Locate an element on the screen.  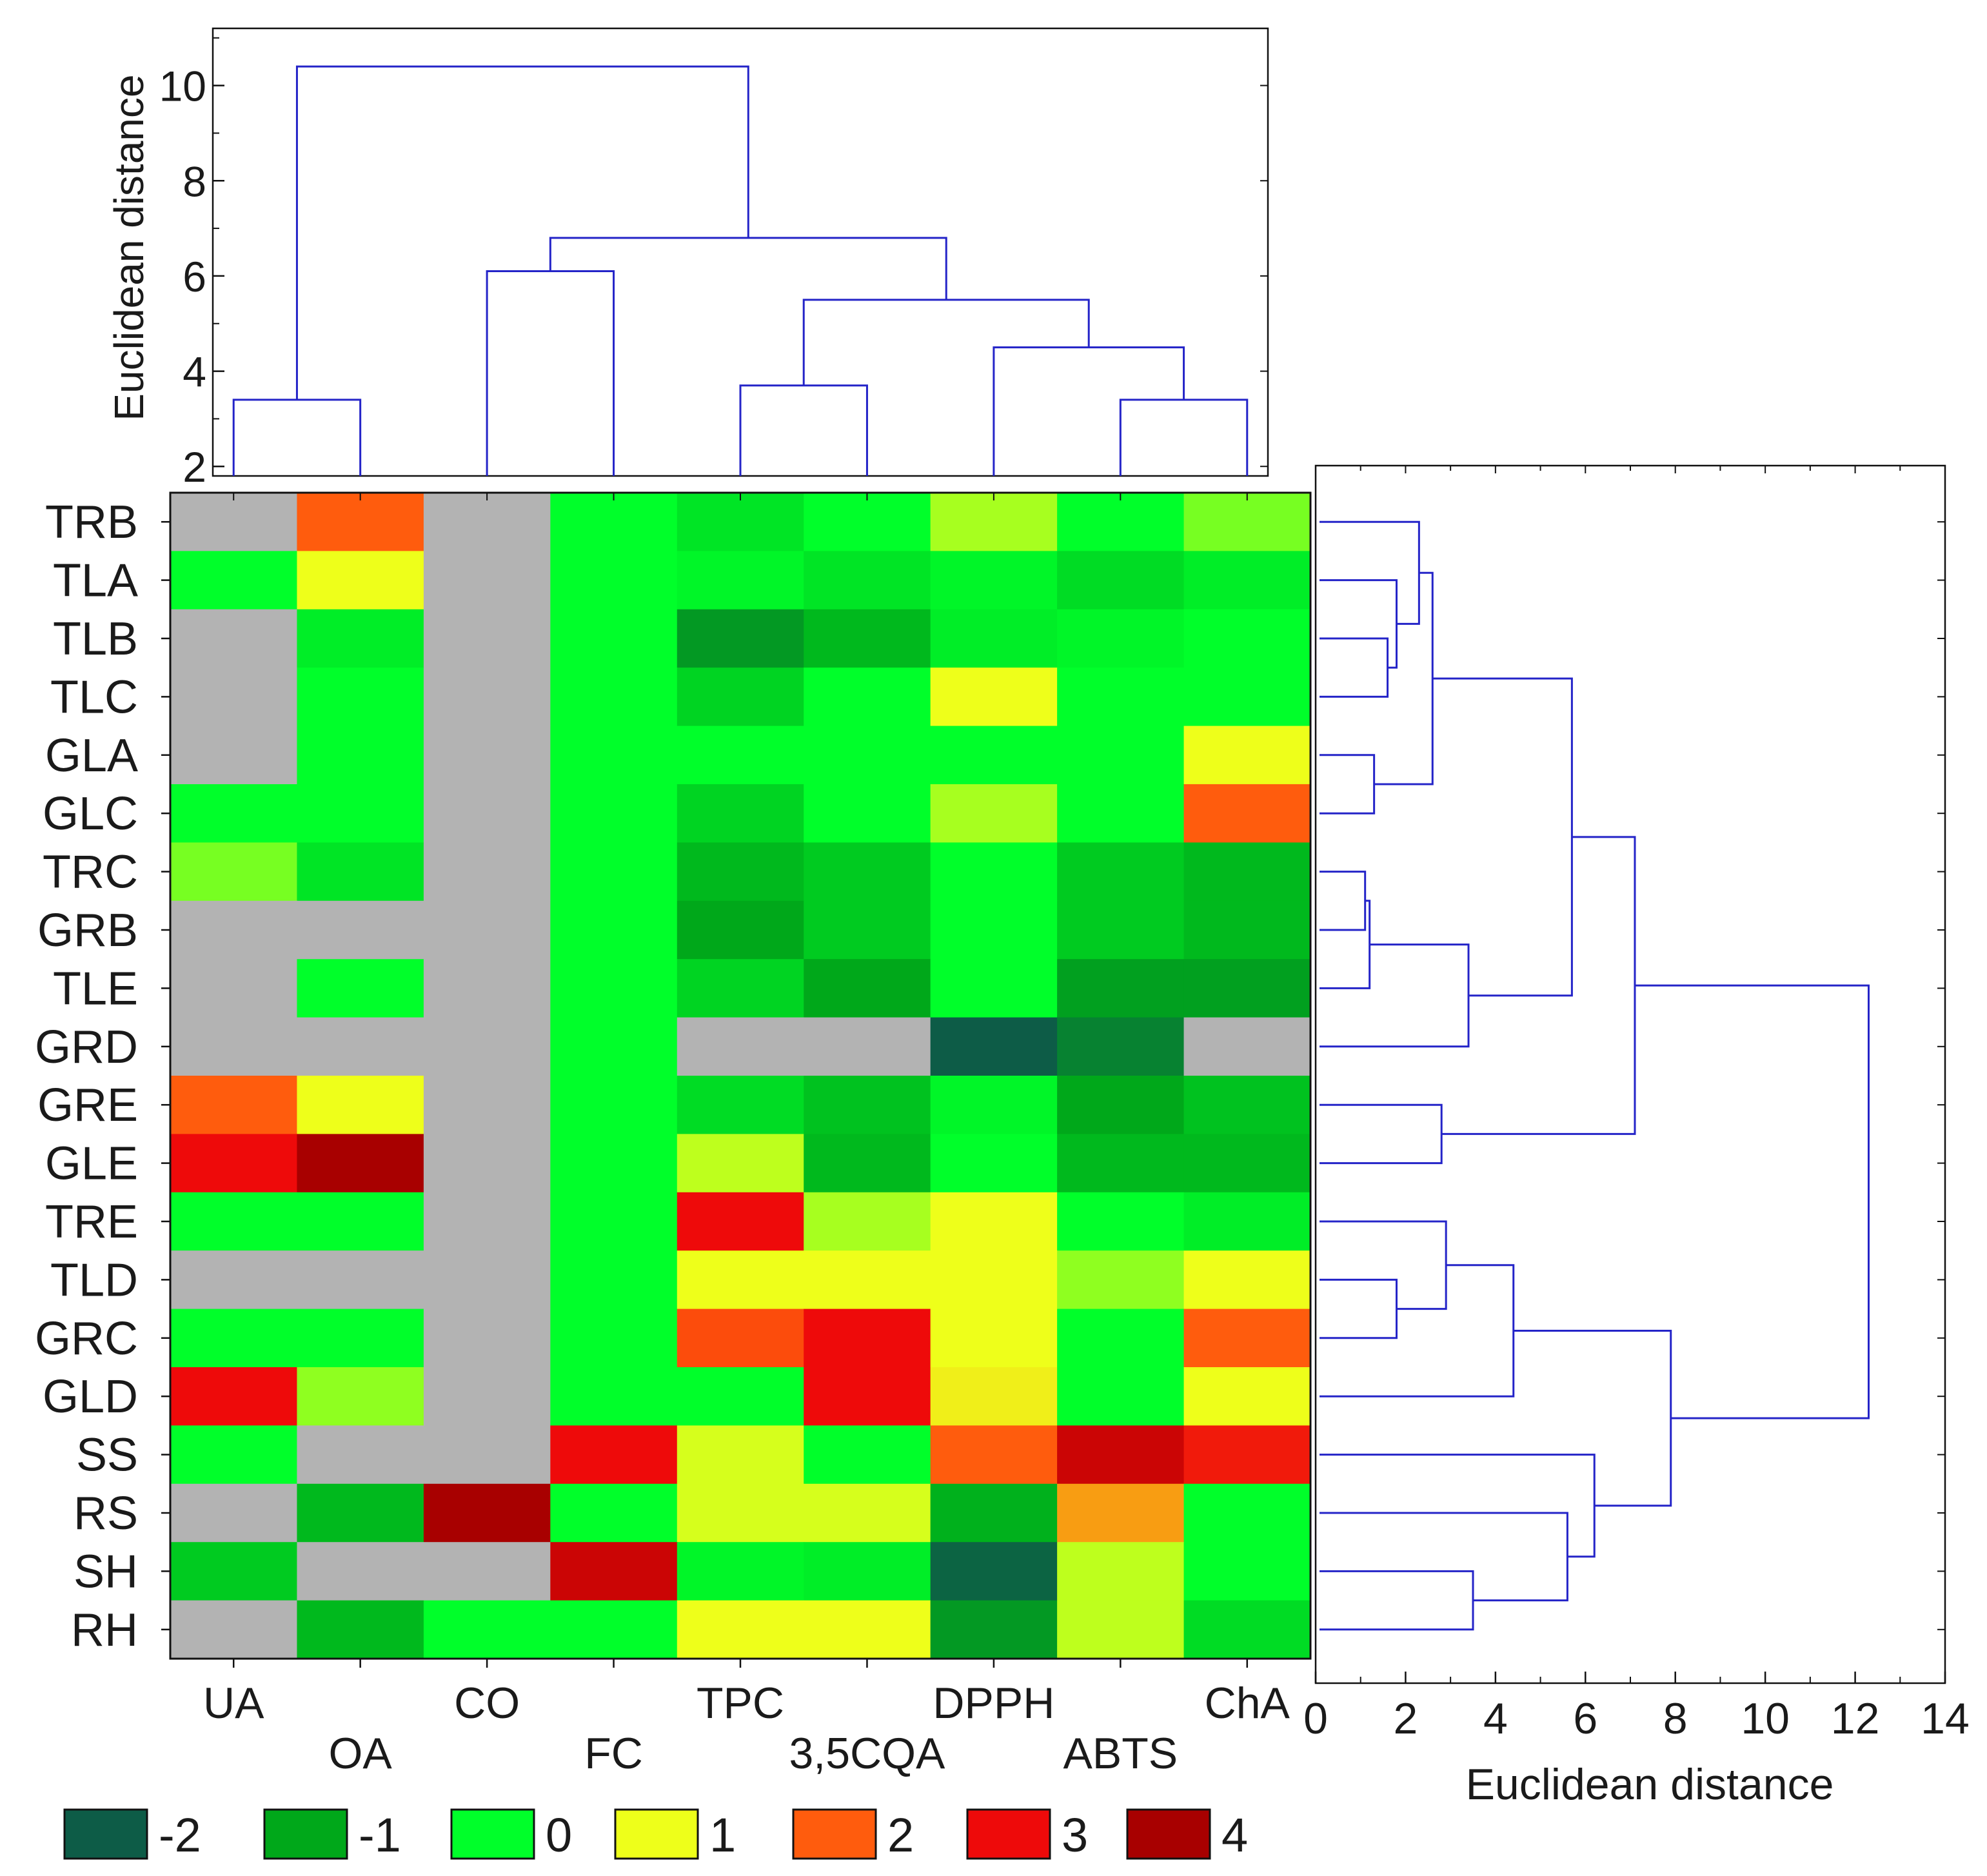
legend-label-5: 3 is located at coordinates (1075, 1835).